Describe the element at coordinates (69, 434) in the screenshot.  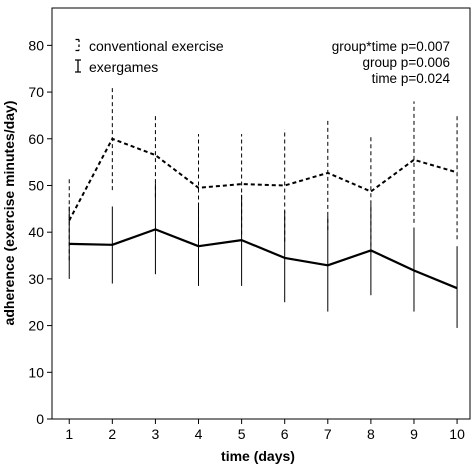
I see `x-tick-label: 1` at that location.